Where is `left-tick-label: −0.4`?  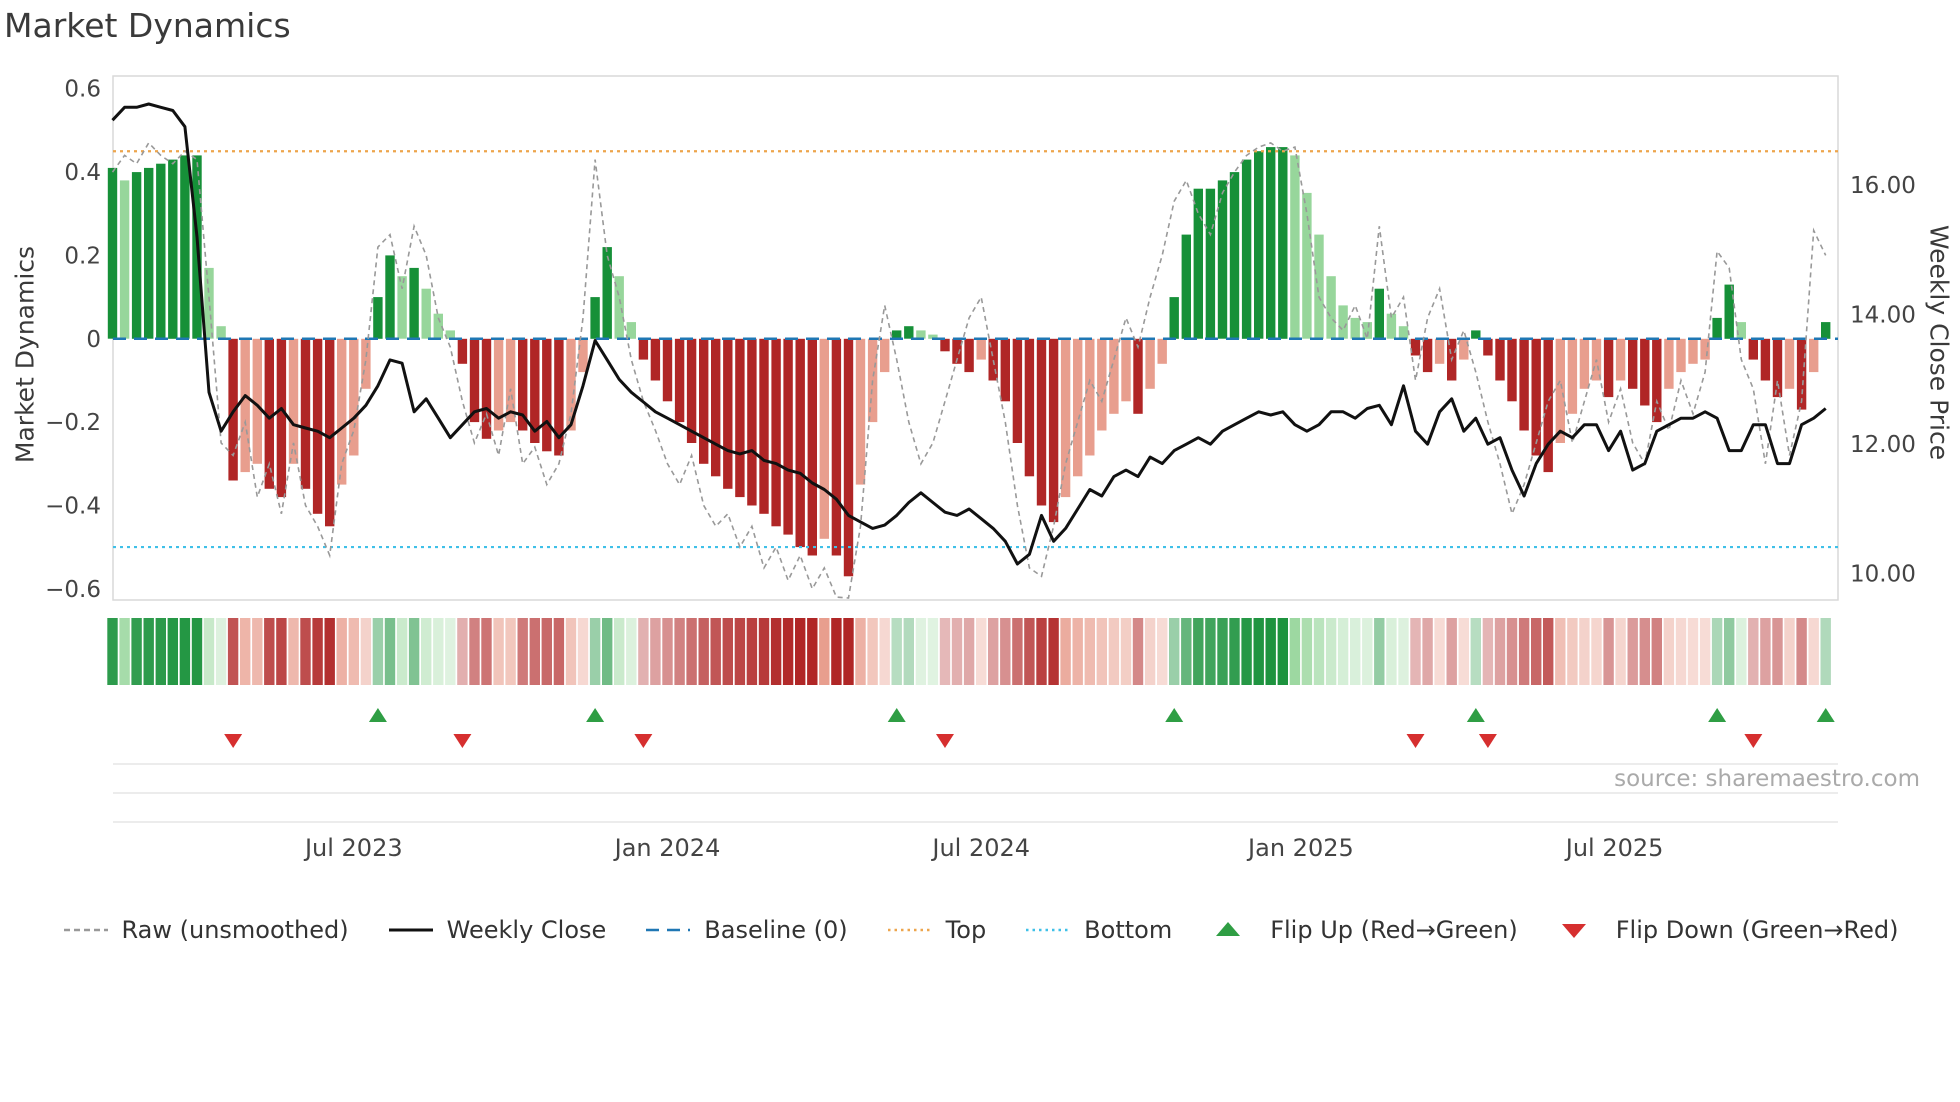 left-tick-label: −0.4 is located at coordinates (73, 506).